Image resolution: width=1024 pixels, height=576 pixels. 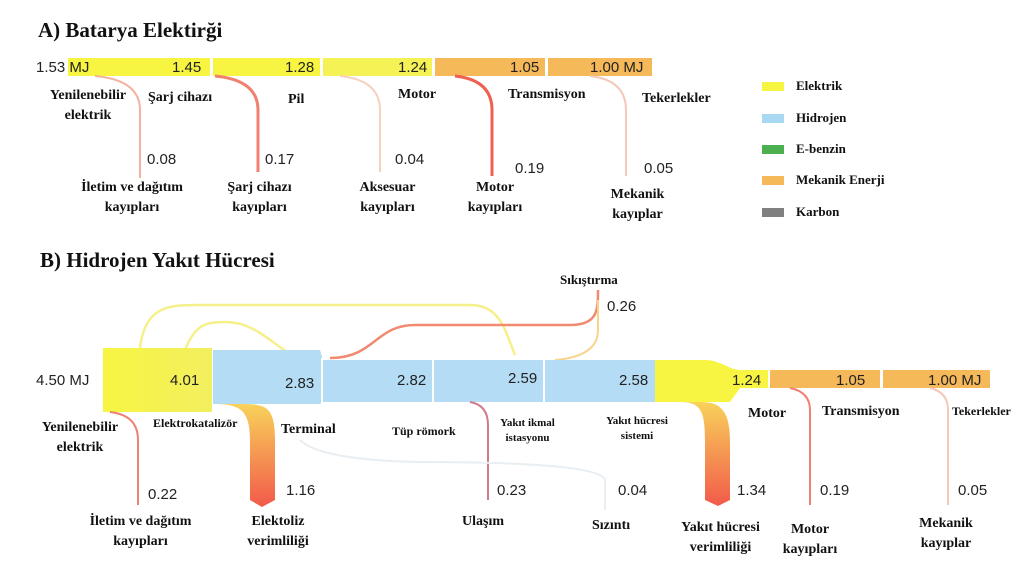 What do you see at coordinates (547, 94) in the screenshot?
I see `a-node-transmission: Transmisyon` at bounding box center [547, 94].